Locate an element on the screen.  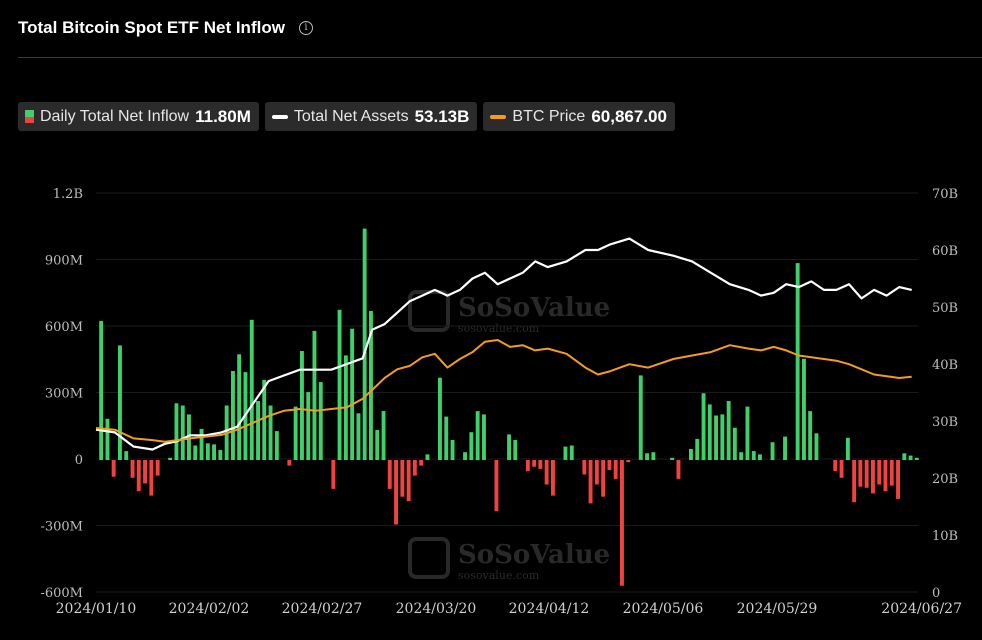
x-axis-tick: 2024/04/12 is located at coordinates (549, 609).